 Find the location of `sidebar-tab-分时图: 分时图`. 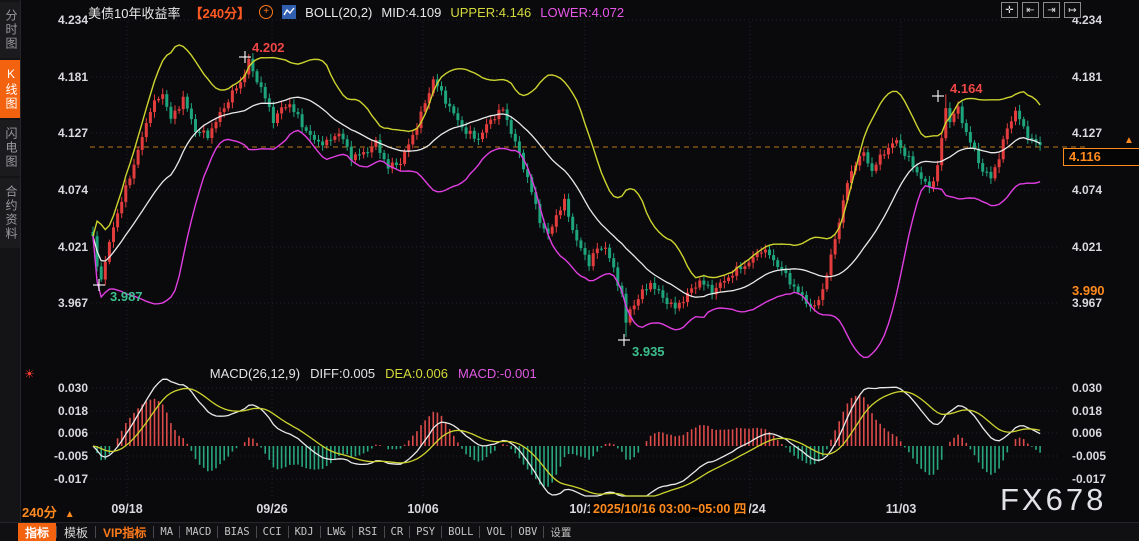

sidebar-tab-分时图: 分时图 is located at coordinates (10, 30).